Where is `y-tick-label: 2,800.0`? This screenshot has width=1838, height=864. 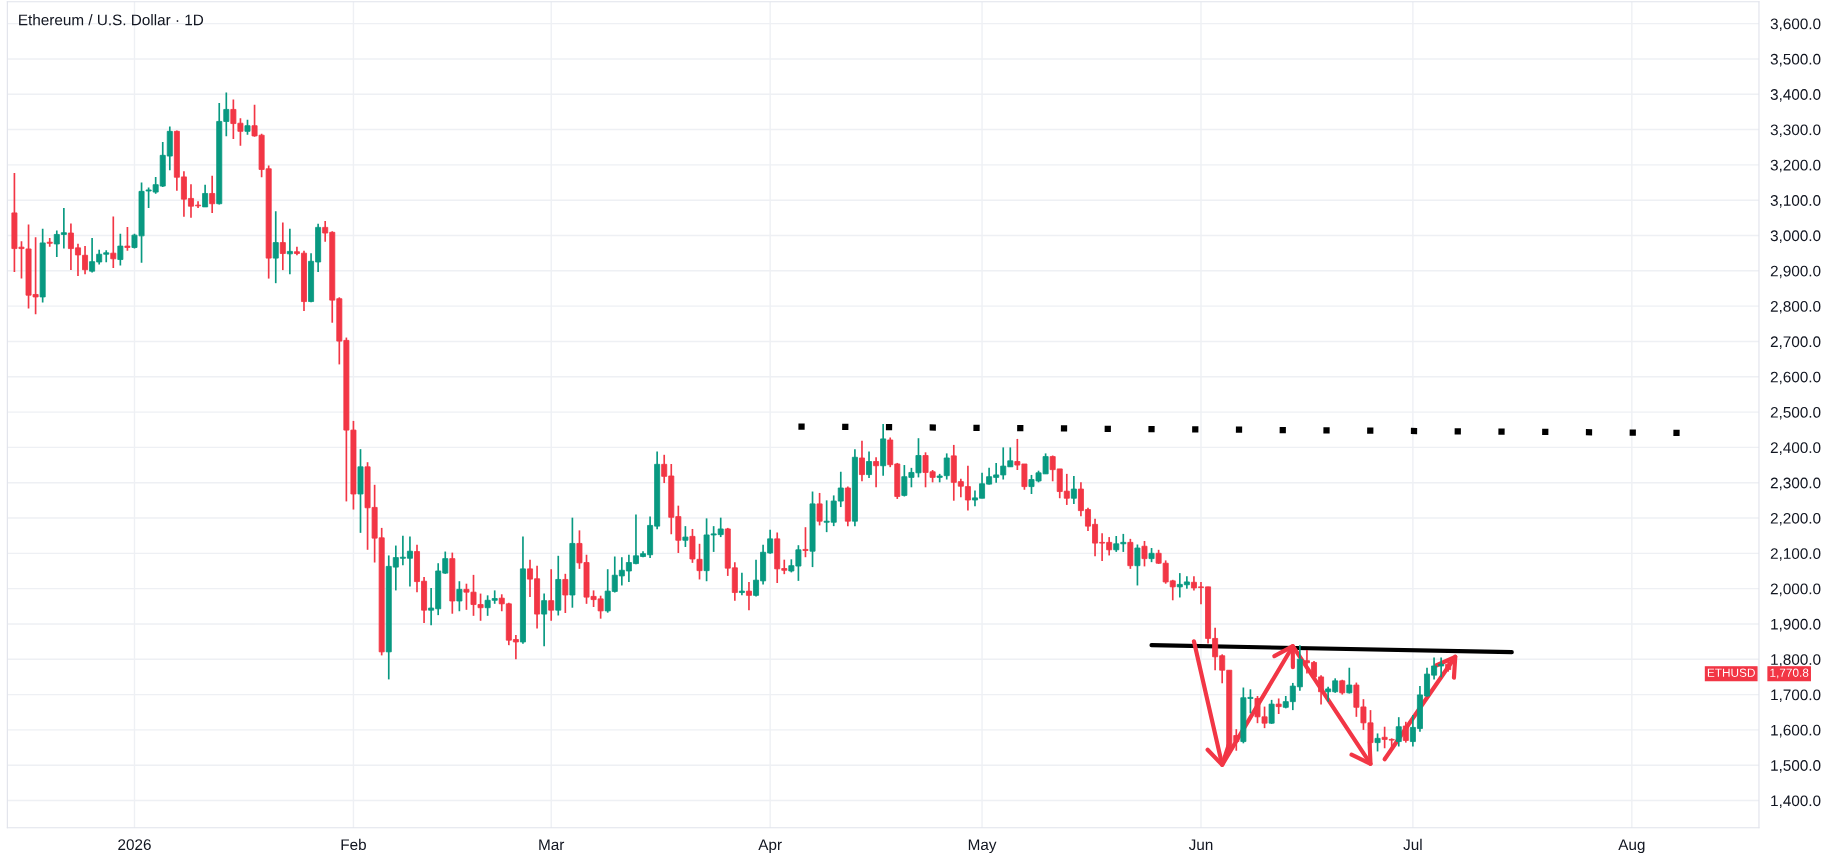
y-tick-label: 2,800.0 is located at coordinates (1795, 307).